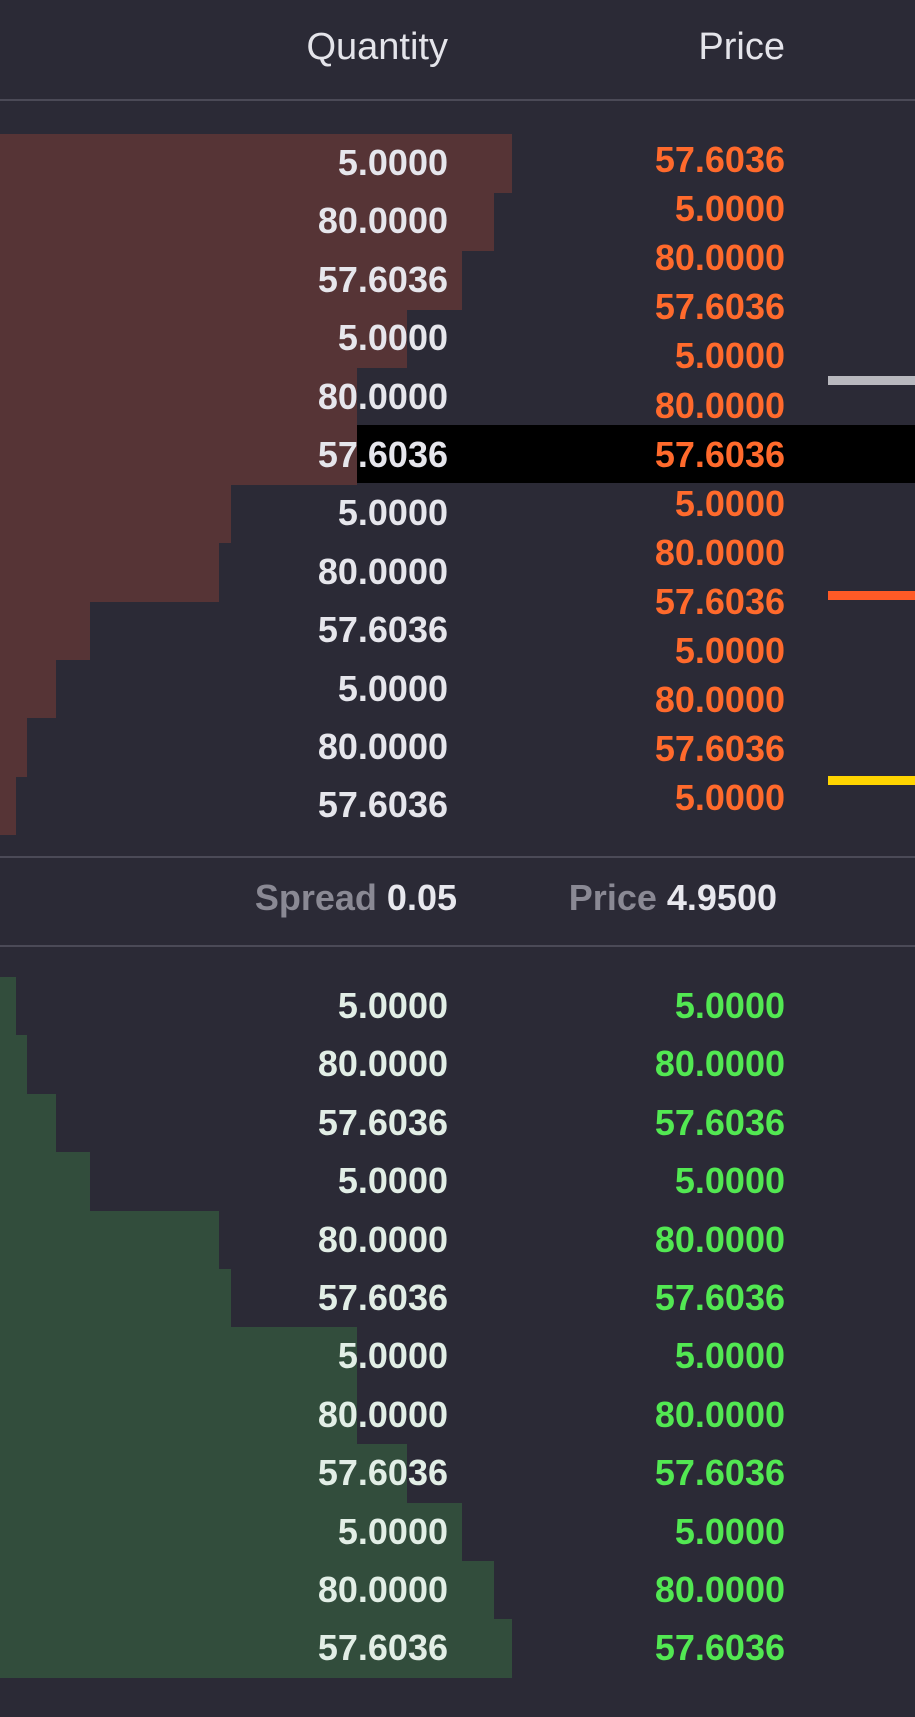 Image resolution: width=915 pixels, height=1717 pixels. What do you see at coordinates (421, 897) in the screenshot?
I see `spread-value: 0.05` at bounding box center [421, 897].